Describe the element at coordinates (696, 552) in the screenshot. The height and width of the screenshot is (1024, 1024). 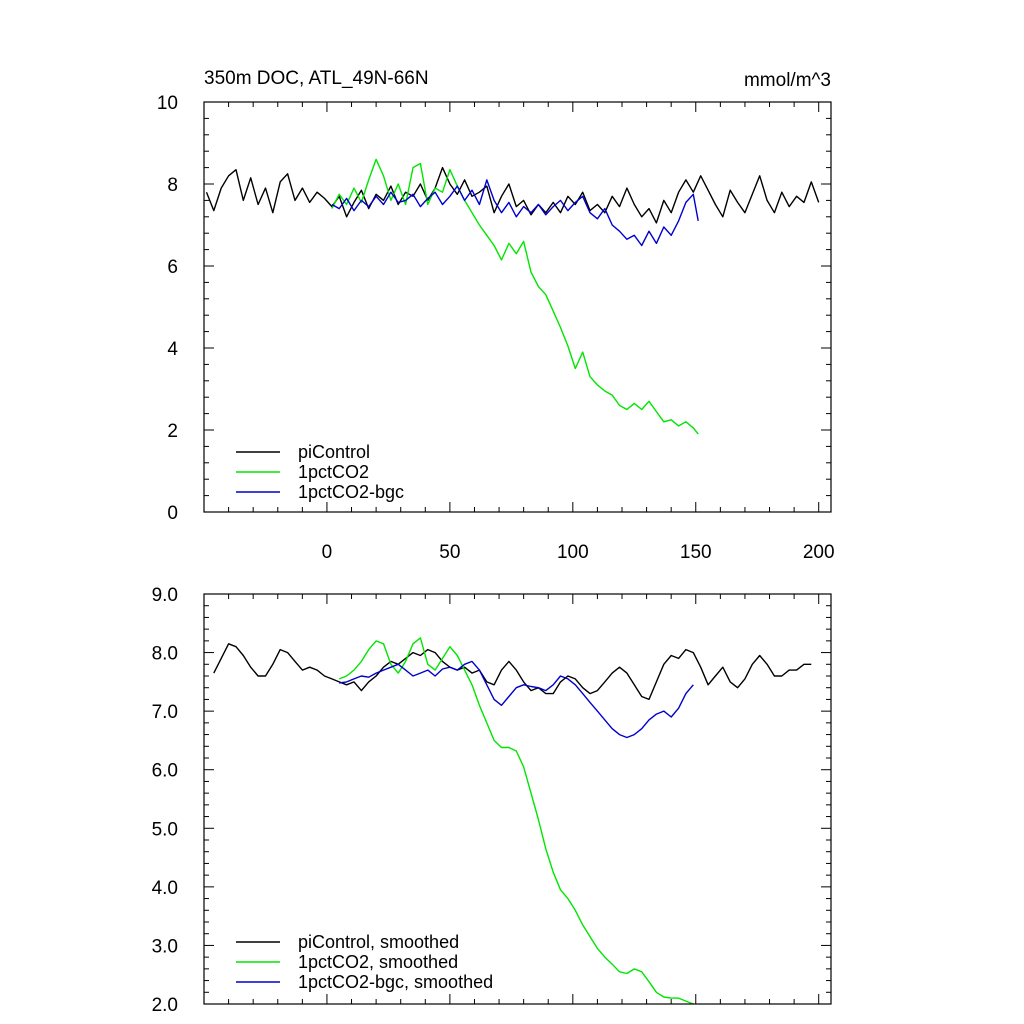
I see `top-x-tick-label: 150` at that location.